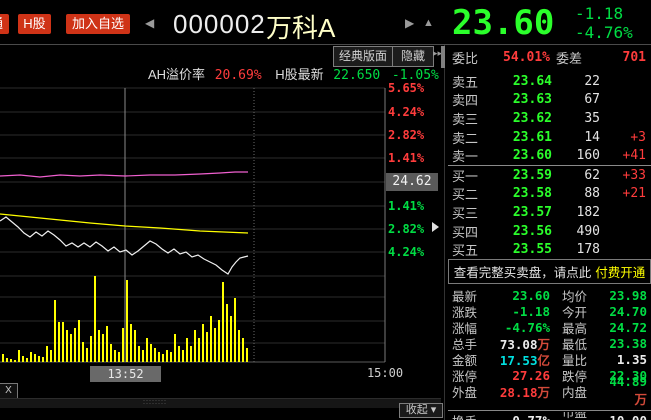  Describe the element at coordinates (465, 251) in the screenshot. I see `level-label: 买五` at that location.